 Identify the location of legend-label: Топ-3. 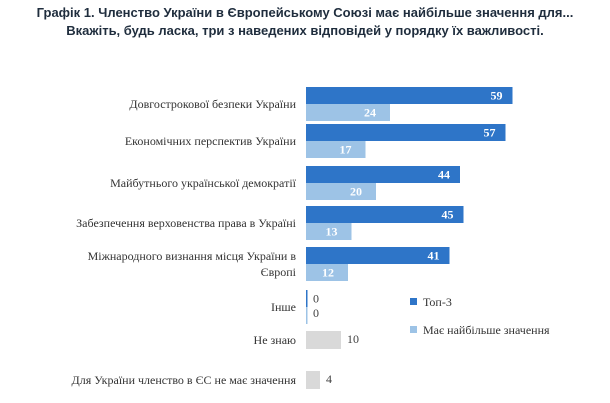
(437, 302).